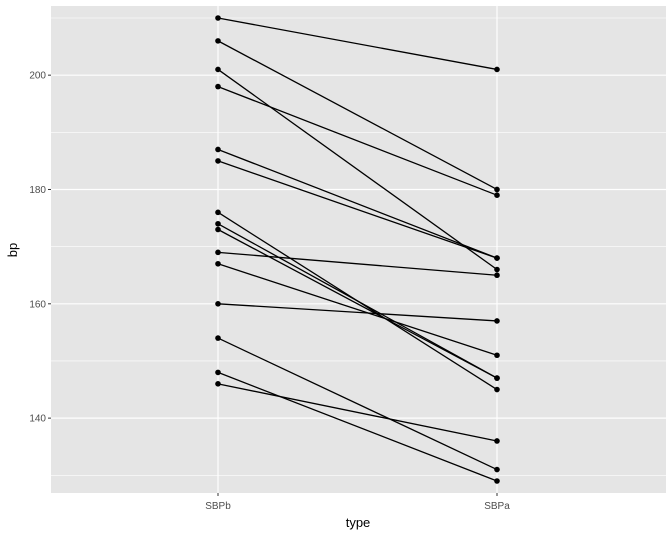 This screenshot has width=672, height=537. What do you see at coordinates (358, 522) in the screenshot?
I see `x-axis-title: type` at bounding box center [358, 522].